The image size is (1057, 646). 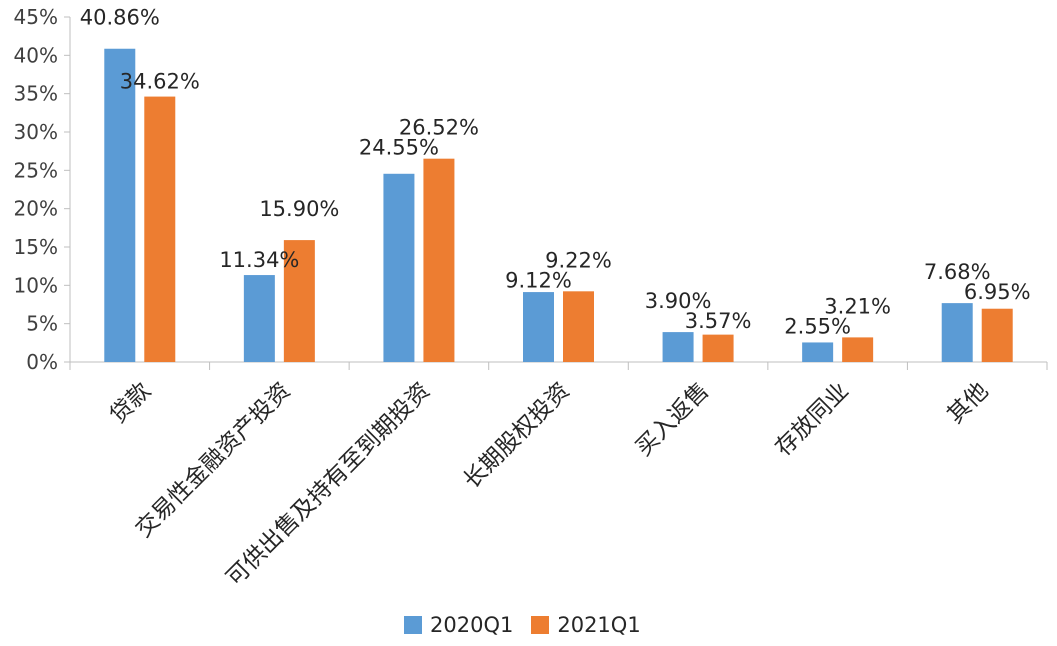 What do you see at coordinates (811, 419) in the screenshot?
I see `category-label-5: 存放同业` at bounding box center [811, 419].